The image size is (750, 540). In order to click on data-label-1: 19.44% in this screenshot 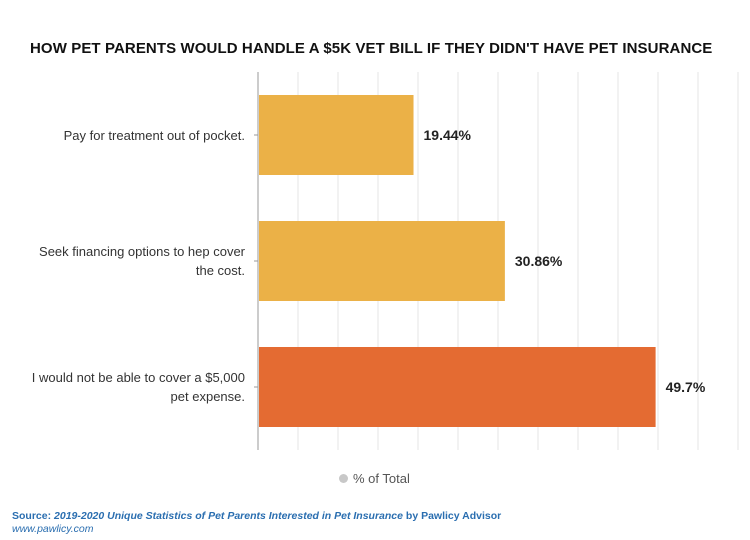, I will do `click(448, 135)`.